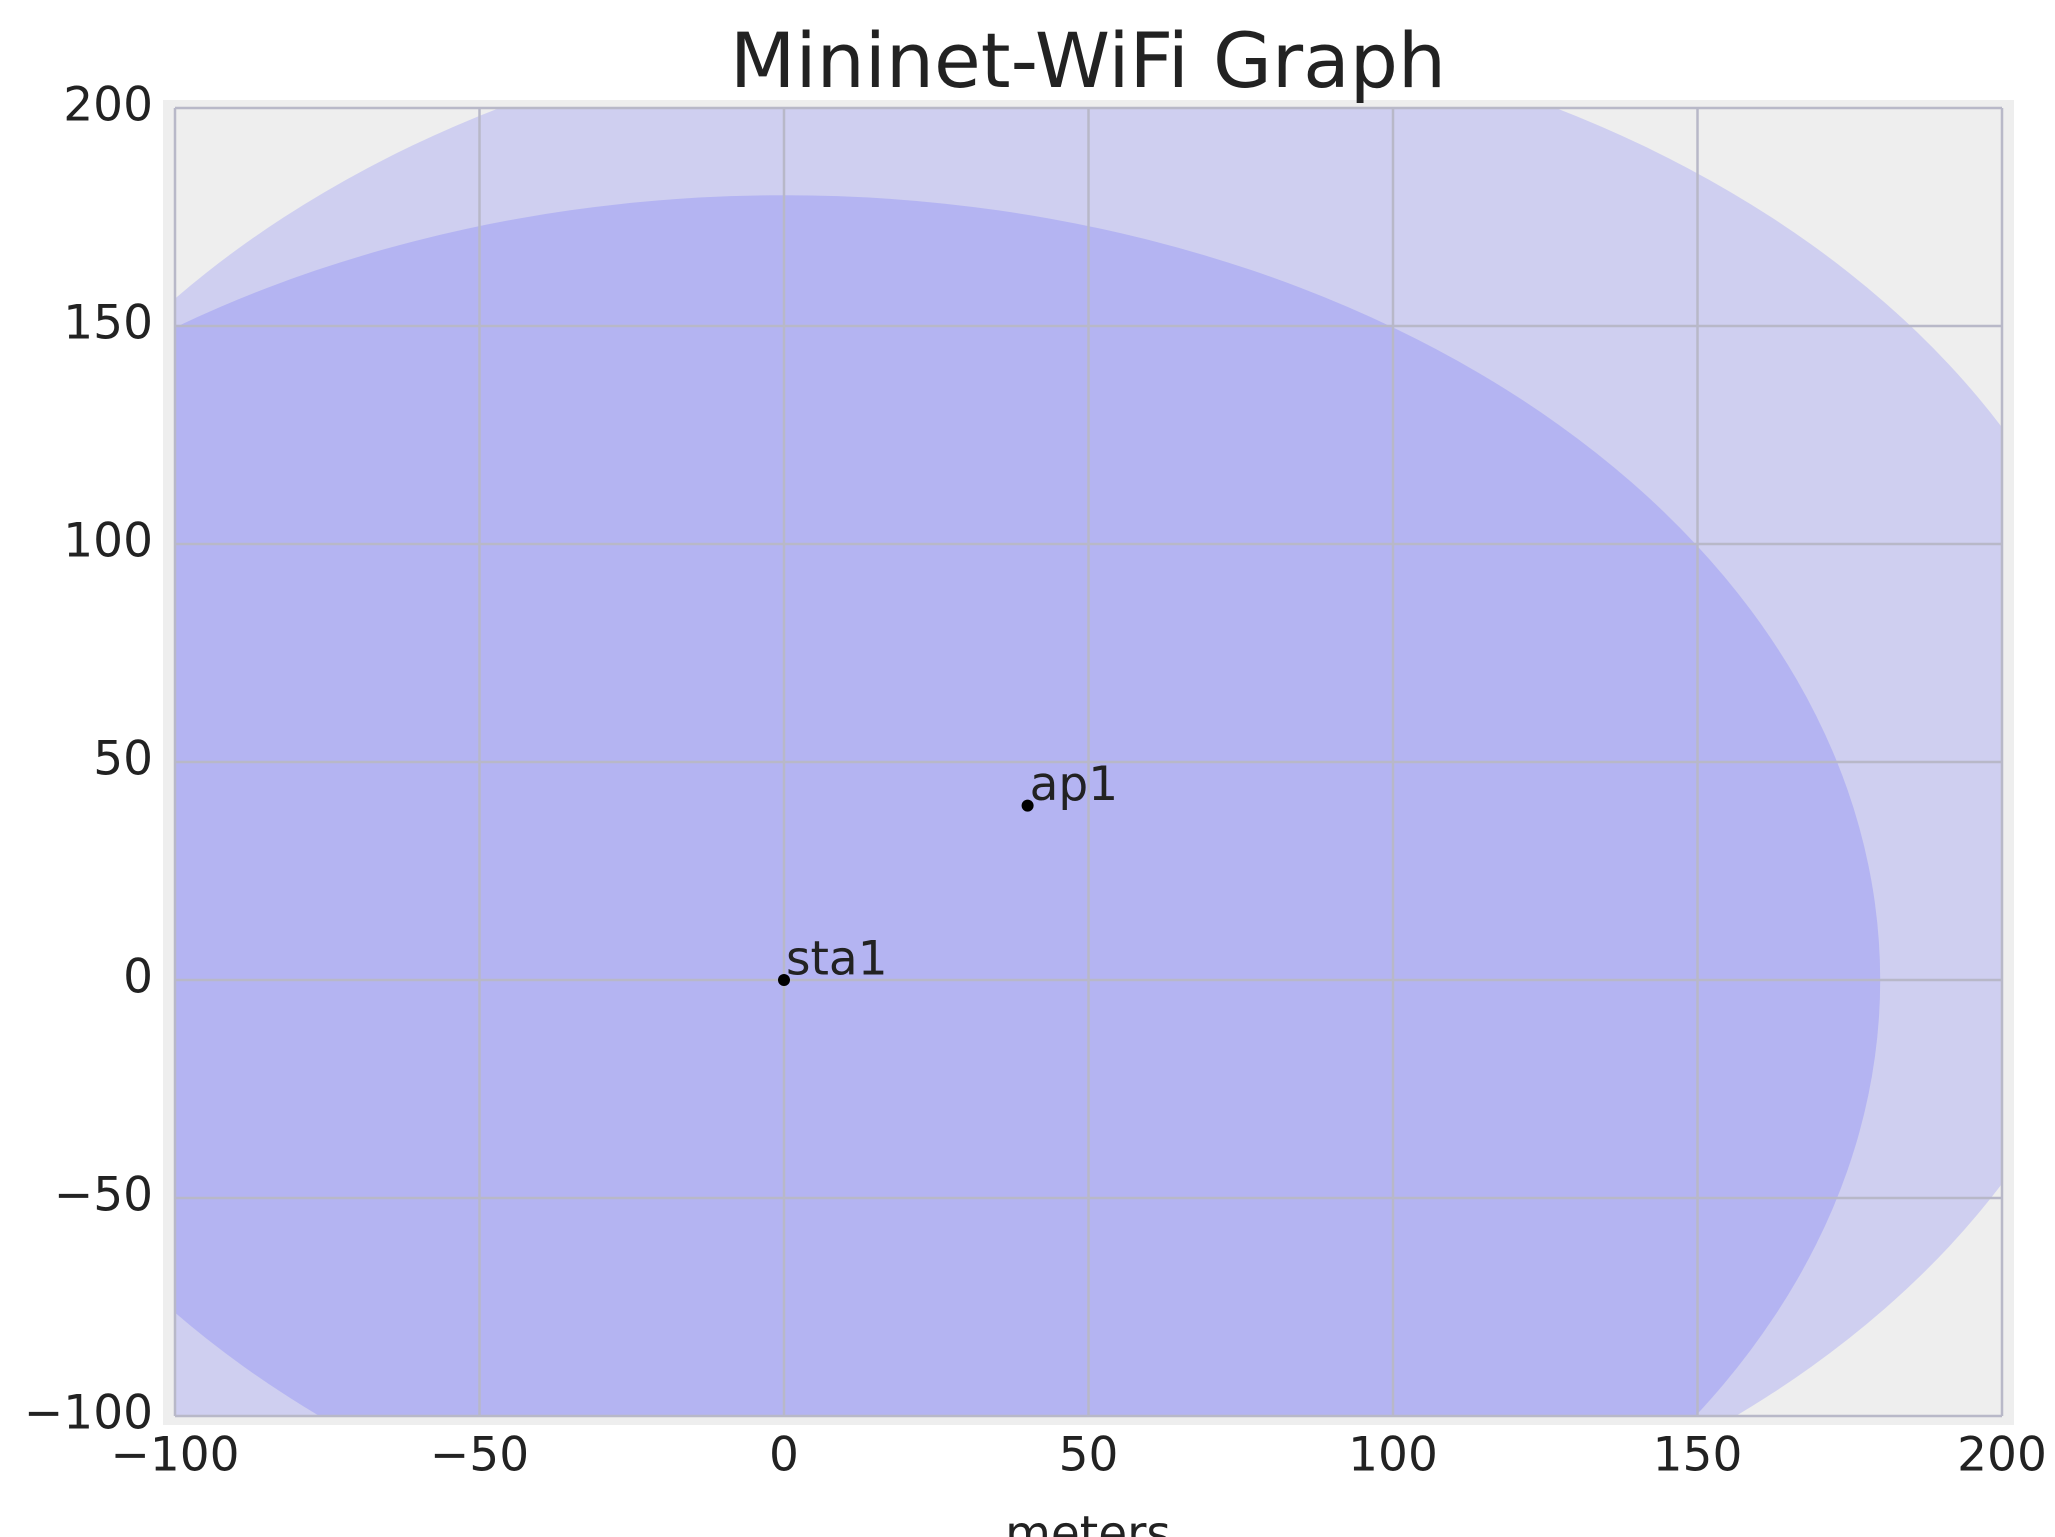 This screenshot has width=2055, height=1537. I want to click on node-label: sta1, so click(837, 959).